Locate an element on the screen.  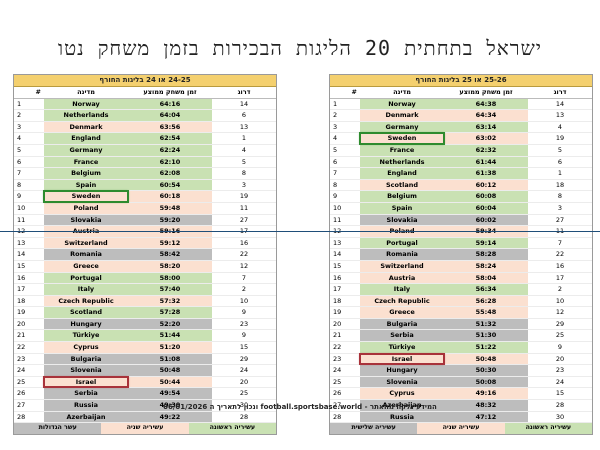
table-row: 6 France 62:10 5 is located at coordinates (145, 162).